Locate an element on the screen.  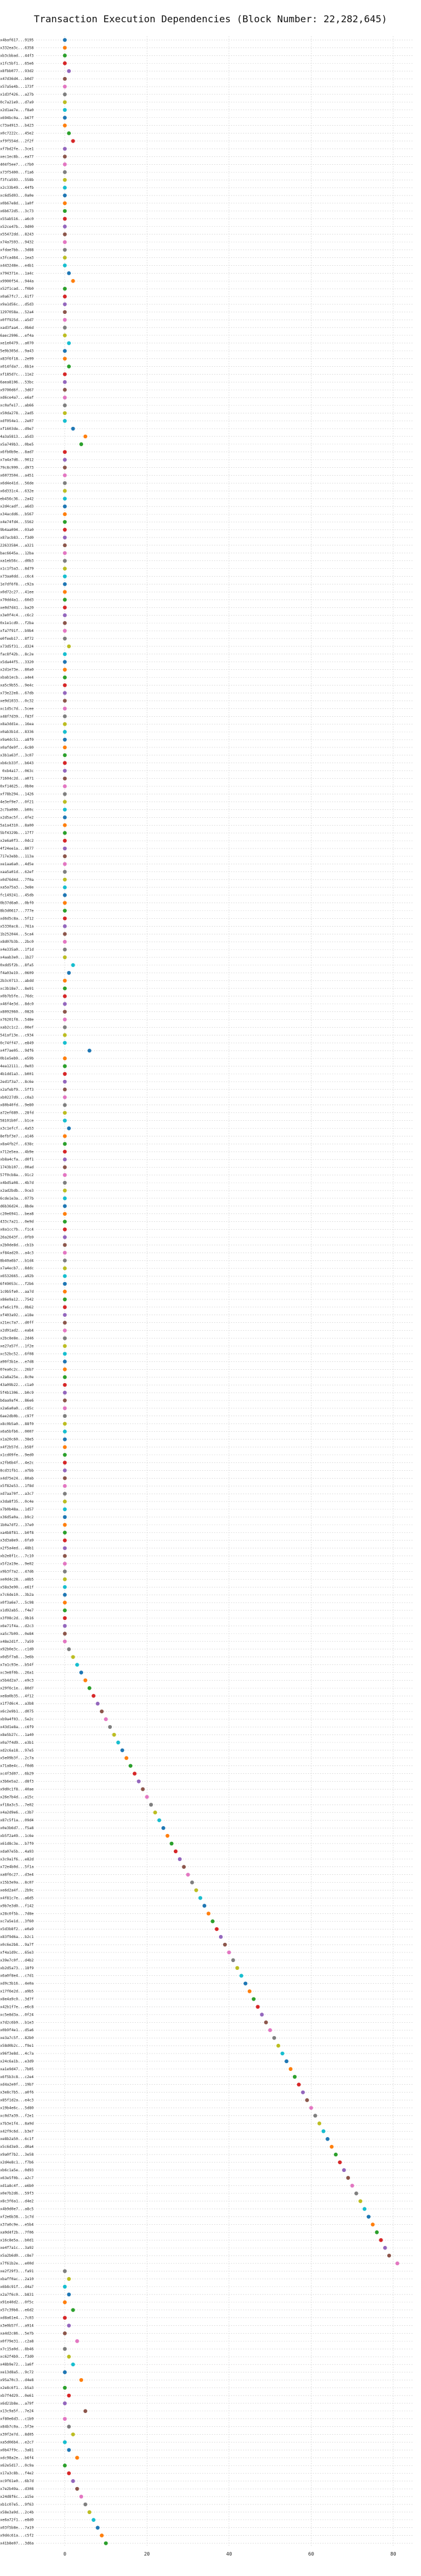
y-tick-label: 0x7e2b49a...d308 is located at coordinates (17, 2489).